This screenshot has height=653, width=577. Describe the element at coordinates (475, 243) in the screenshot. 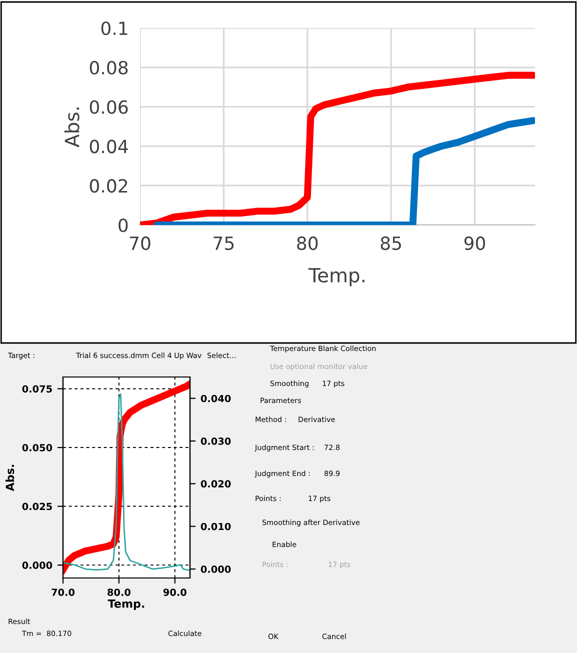

I see `x-tick-label: 90` at that location.